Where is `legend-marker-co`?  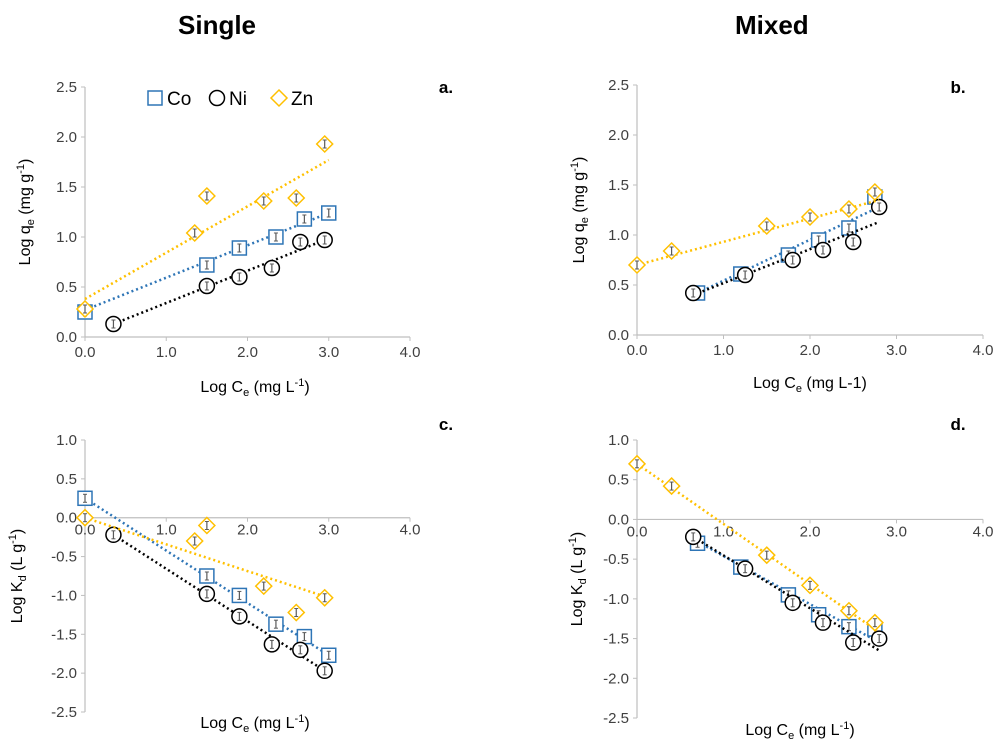
legend-marker-co is located at coordinates (155, 98).